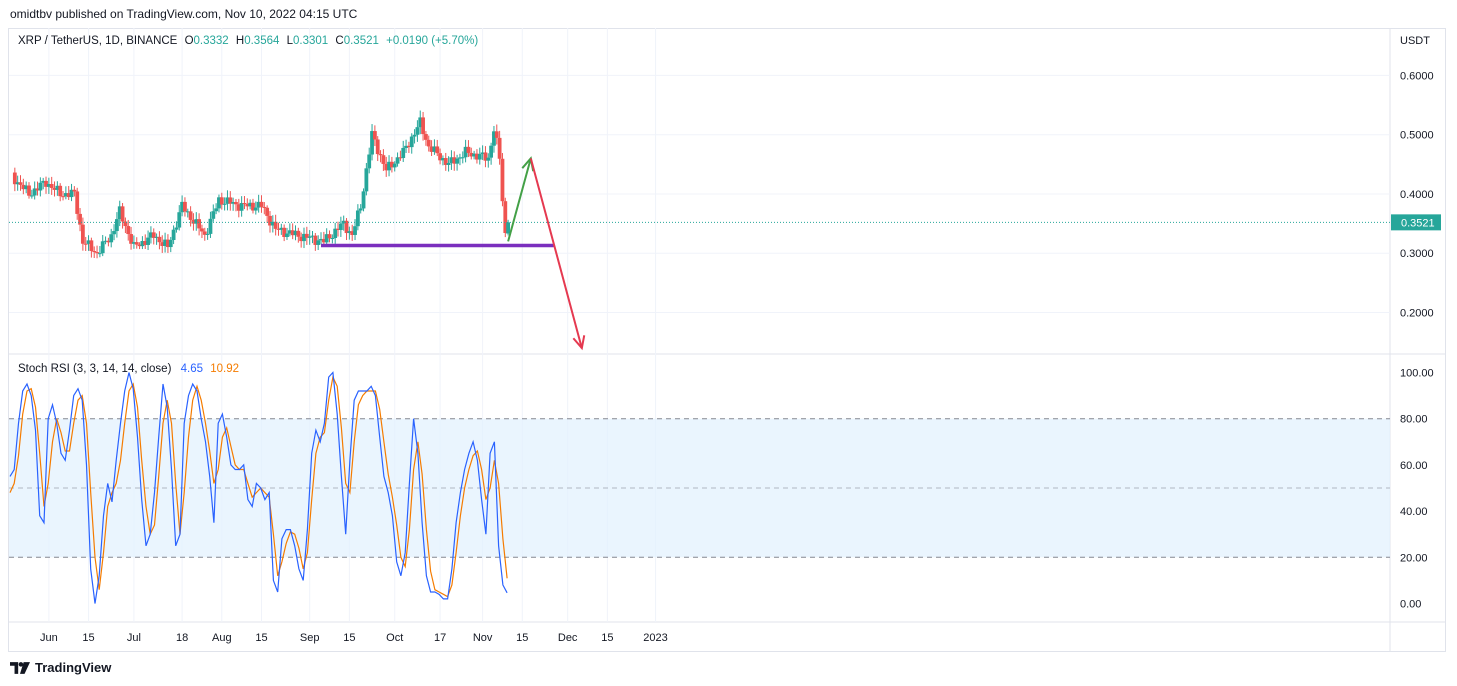 Image resolution: width=1457 pixels, height=686 pixels. Describe the element at coordinates (1417, 76) in the screenshot. I see `price-tick-label: 0.6000` at that location.